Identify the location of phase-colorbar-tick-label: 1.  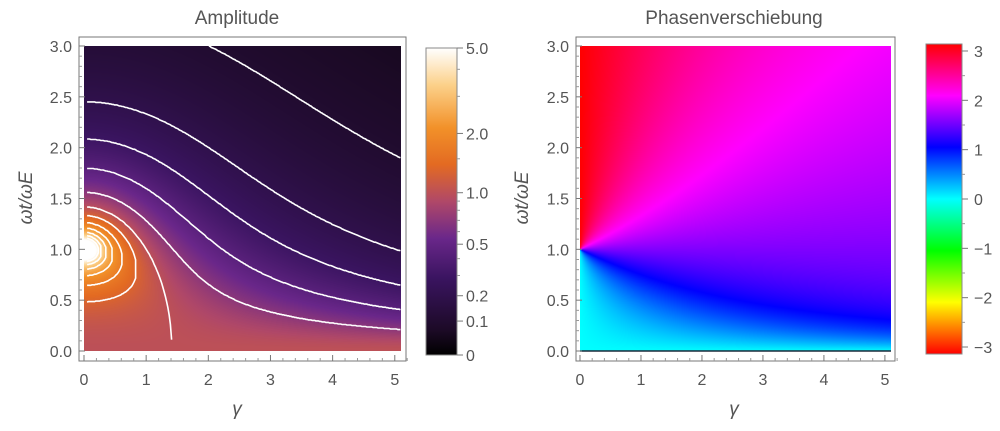
(978, 151).